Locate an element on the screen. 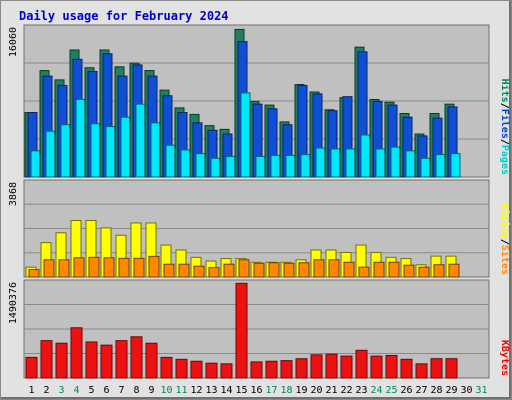 This screenshot has width=512, height=400. x-tick-label-day-19: 19 is located at coordinates (301, 390).